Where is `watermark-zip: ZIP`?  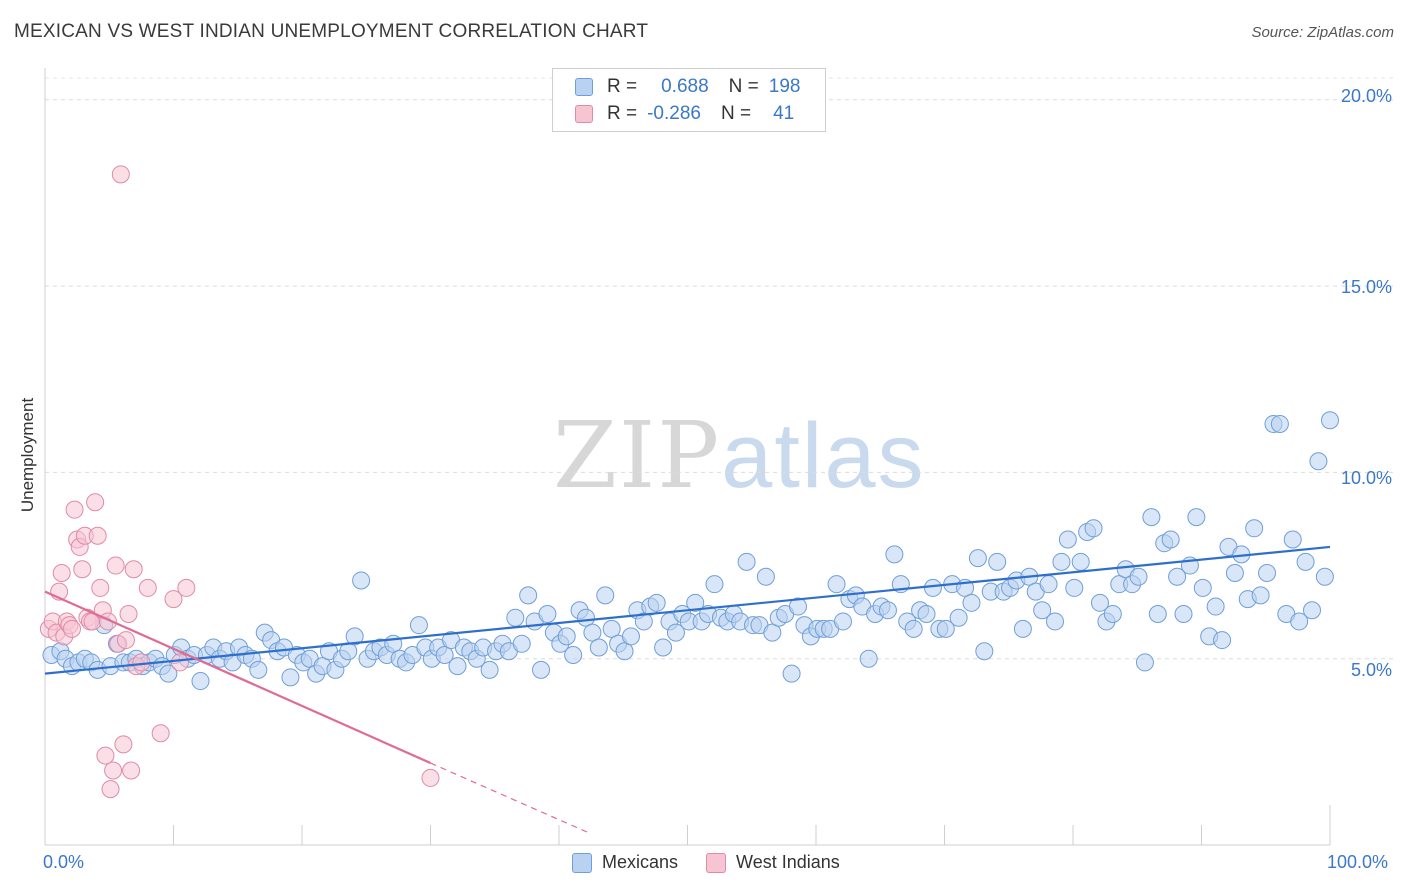 watermark-zip: ZIP is located at coordinates (637, 455).